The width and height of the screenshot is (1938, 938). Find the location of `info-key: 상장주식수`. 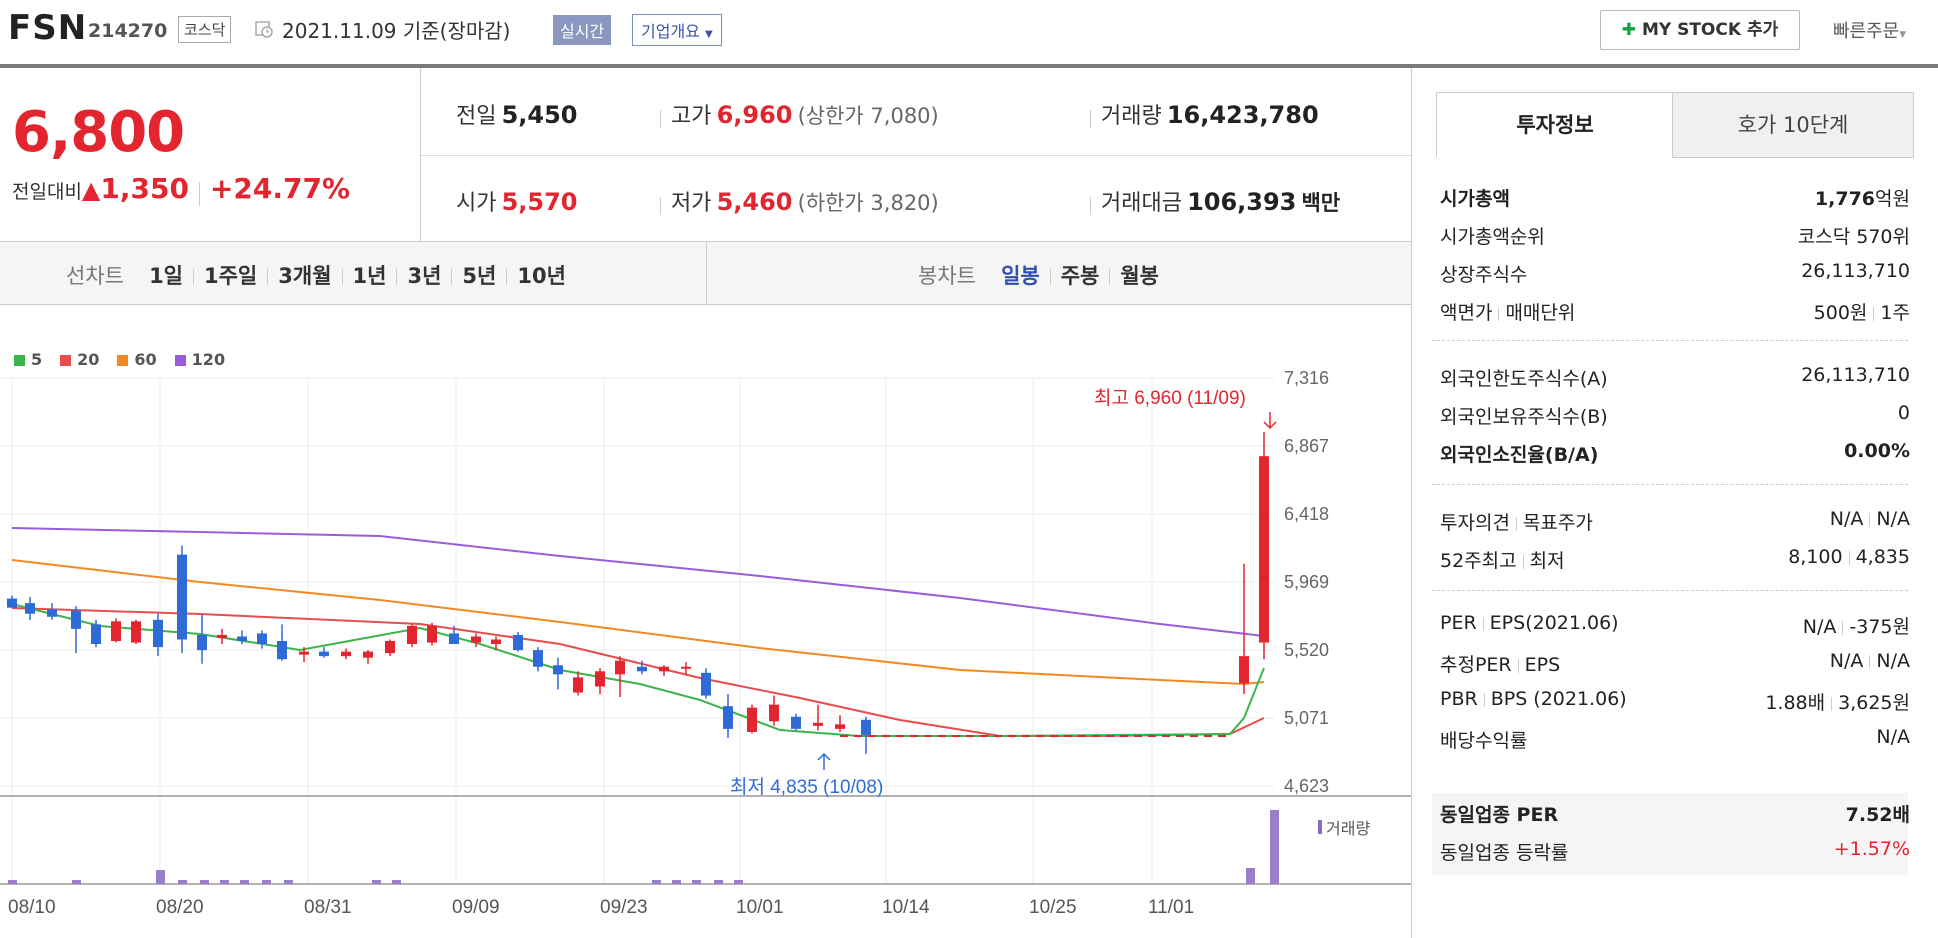

info-key: 상장주식수 is located at coordinates (1483, 273).